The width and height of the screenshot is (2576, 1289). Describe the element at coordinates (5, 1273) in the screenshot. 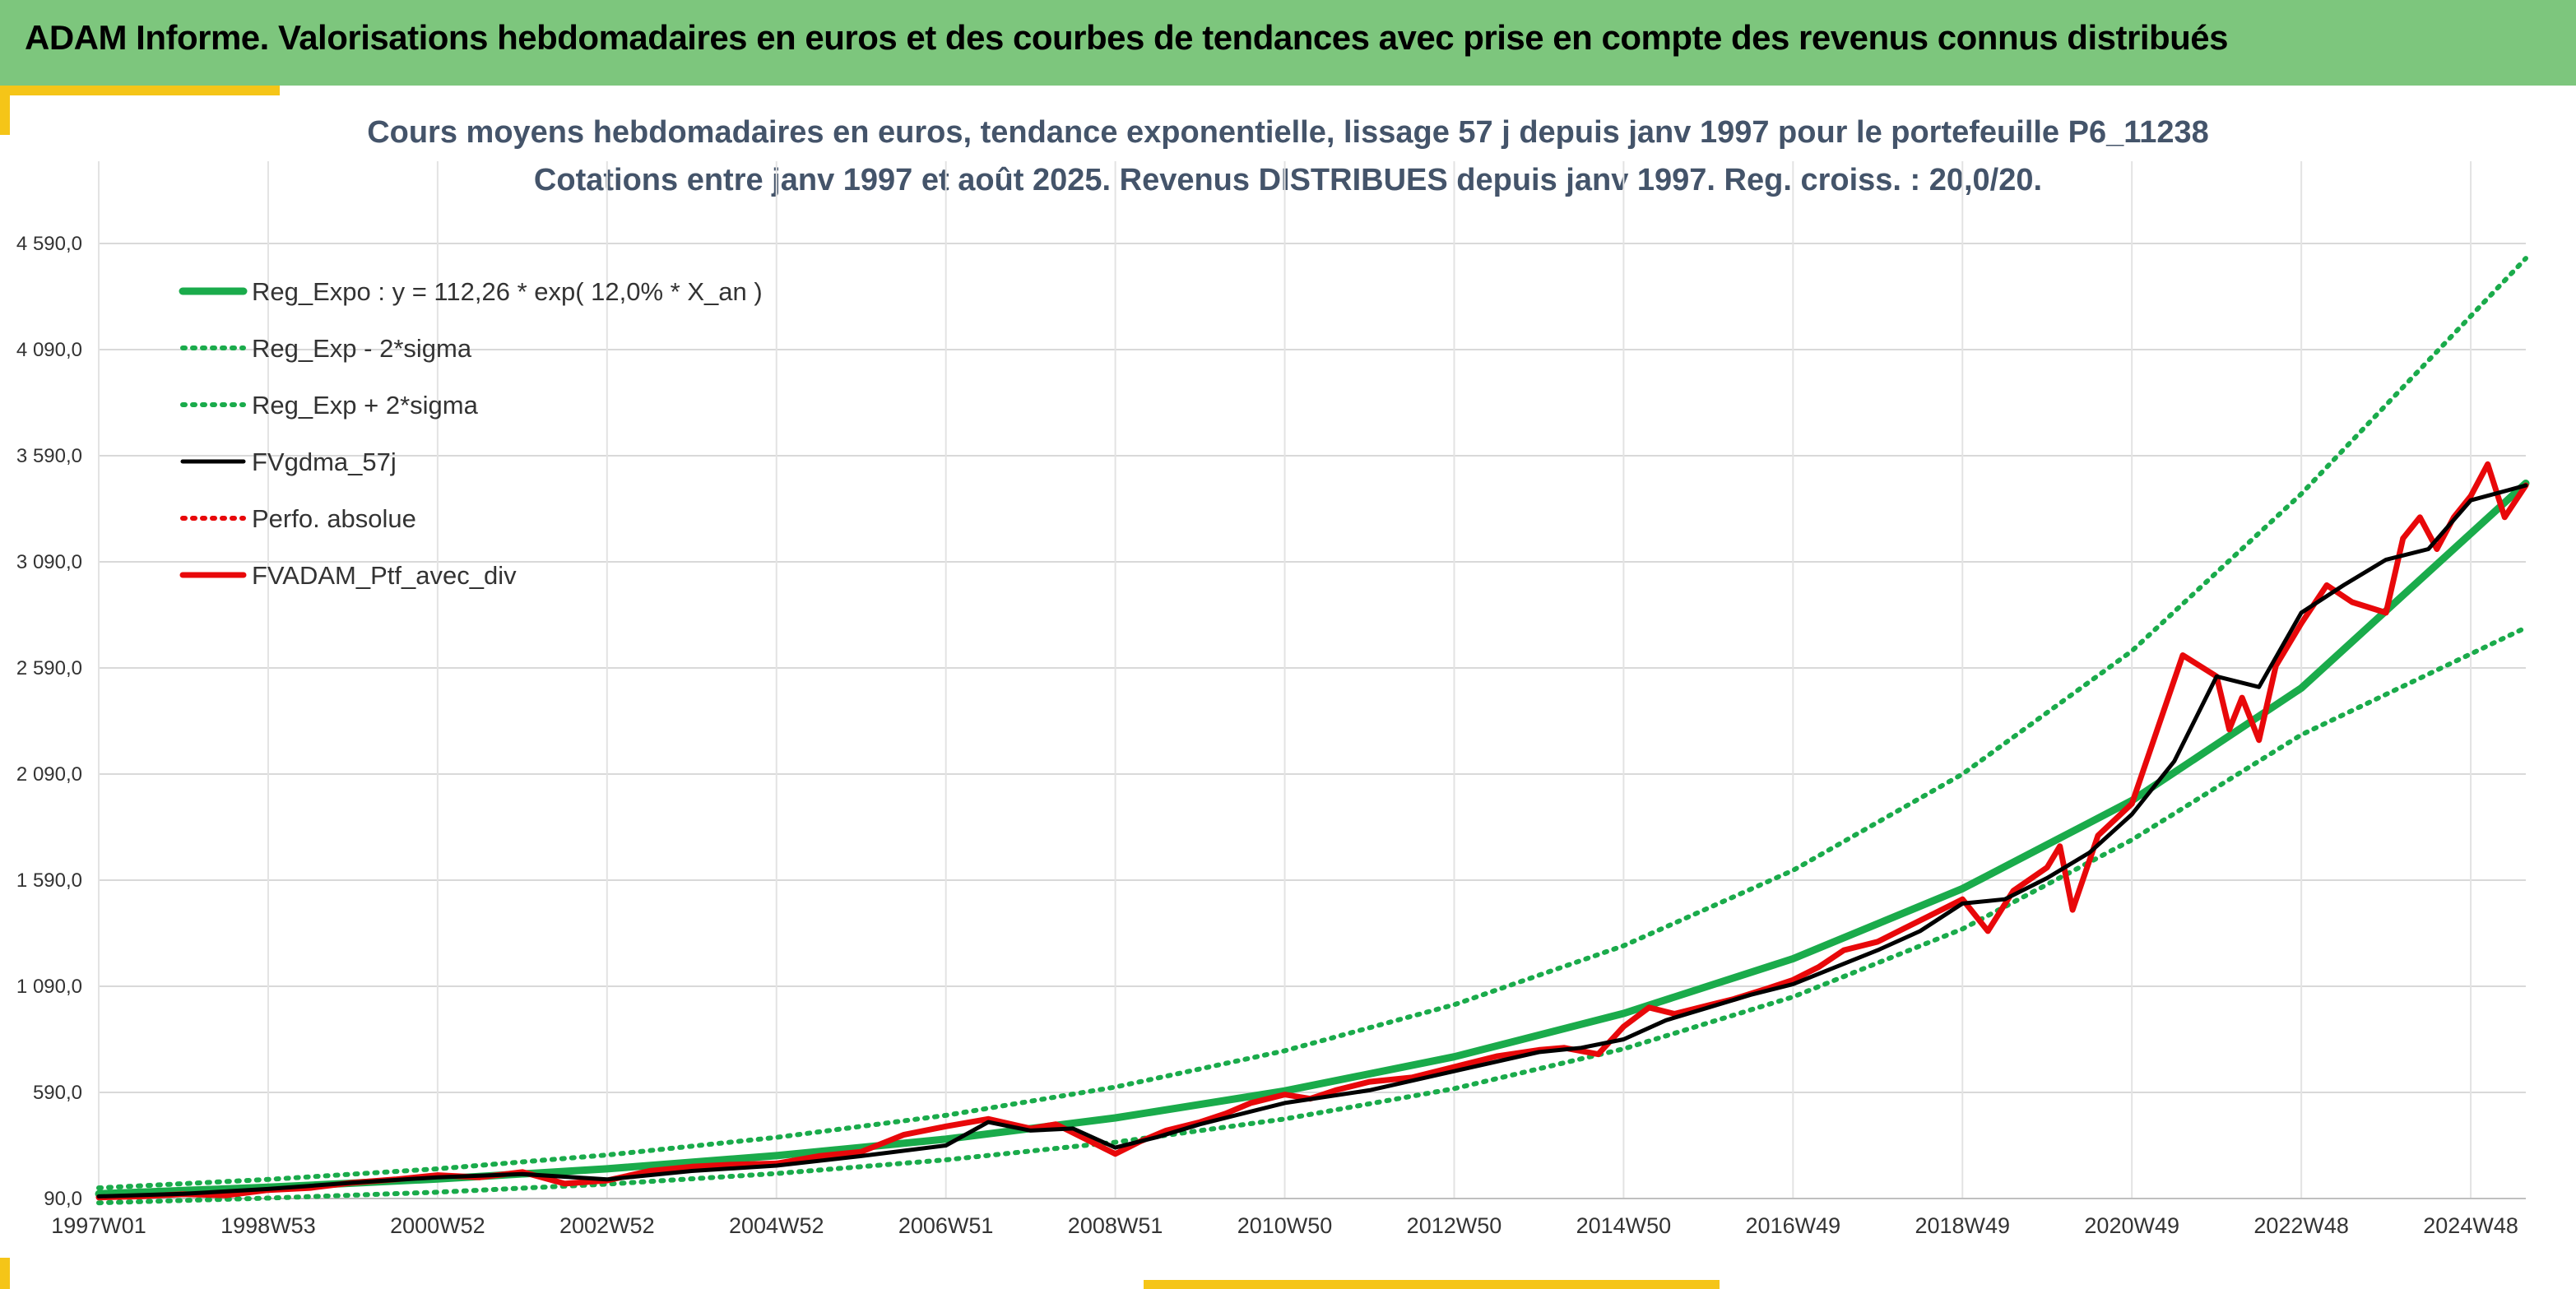

I see `accent-corner-bottom-left` at that location.